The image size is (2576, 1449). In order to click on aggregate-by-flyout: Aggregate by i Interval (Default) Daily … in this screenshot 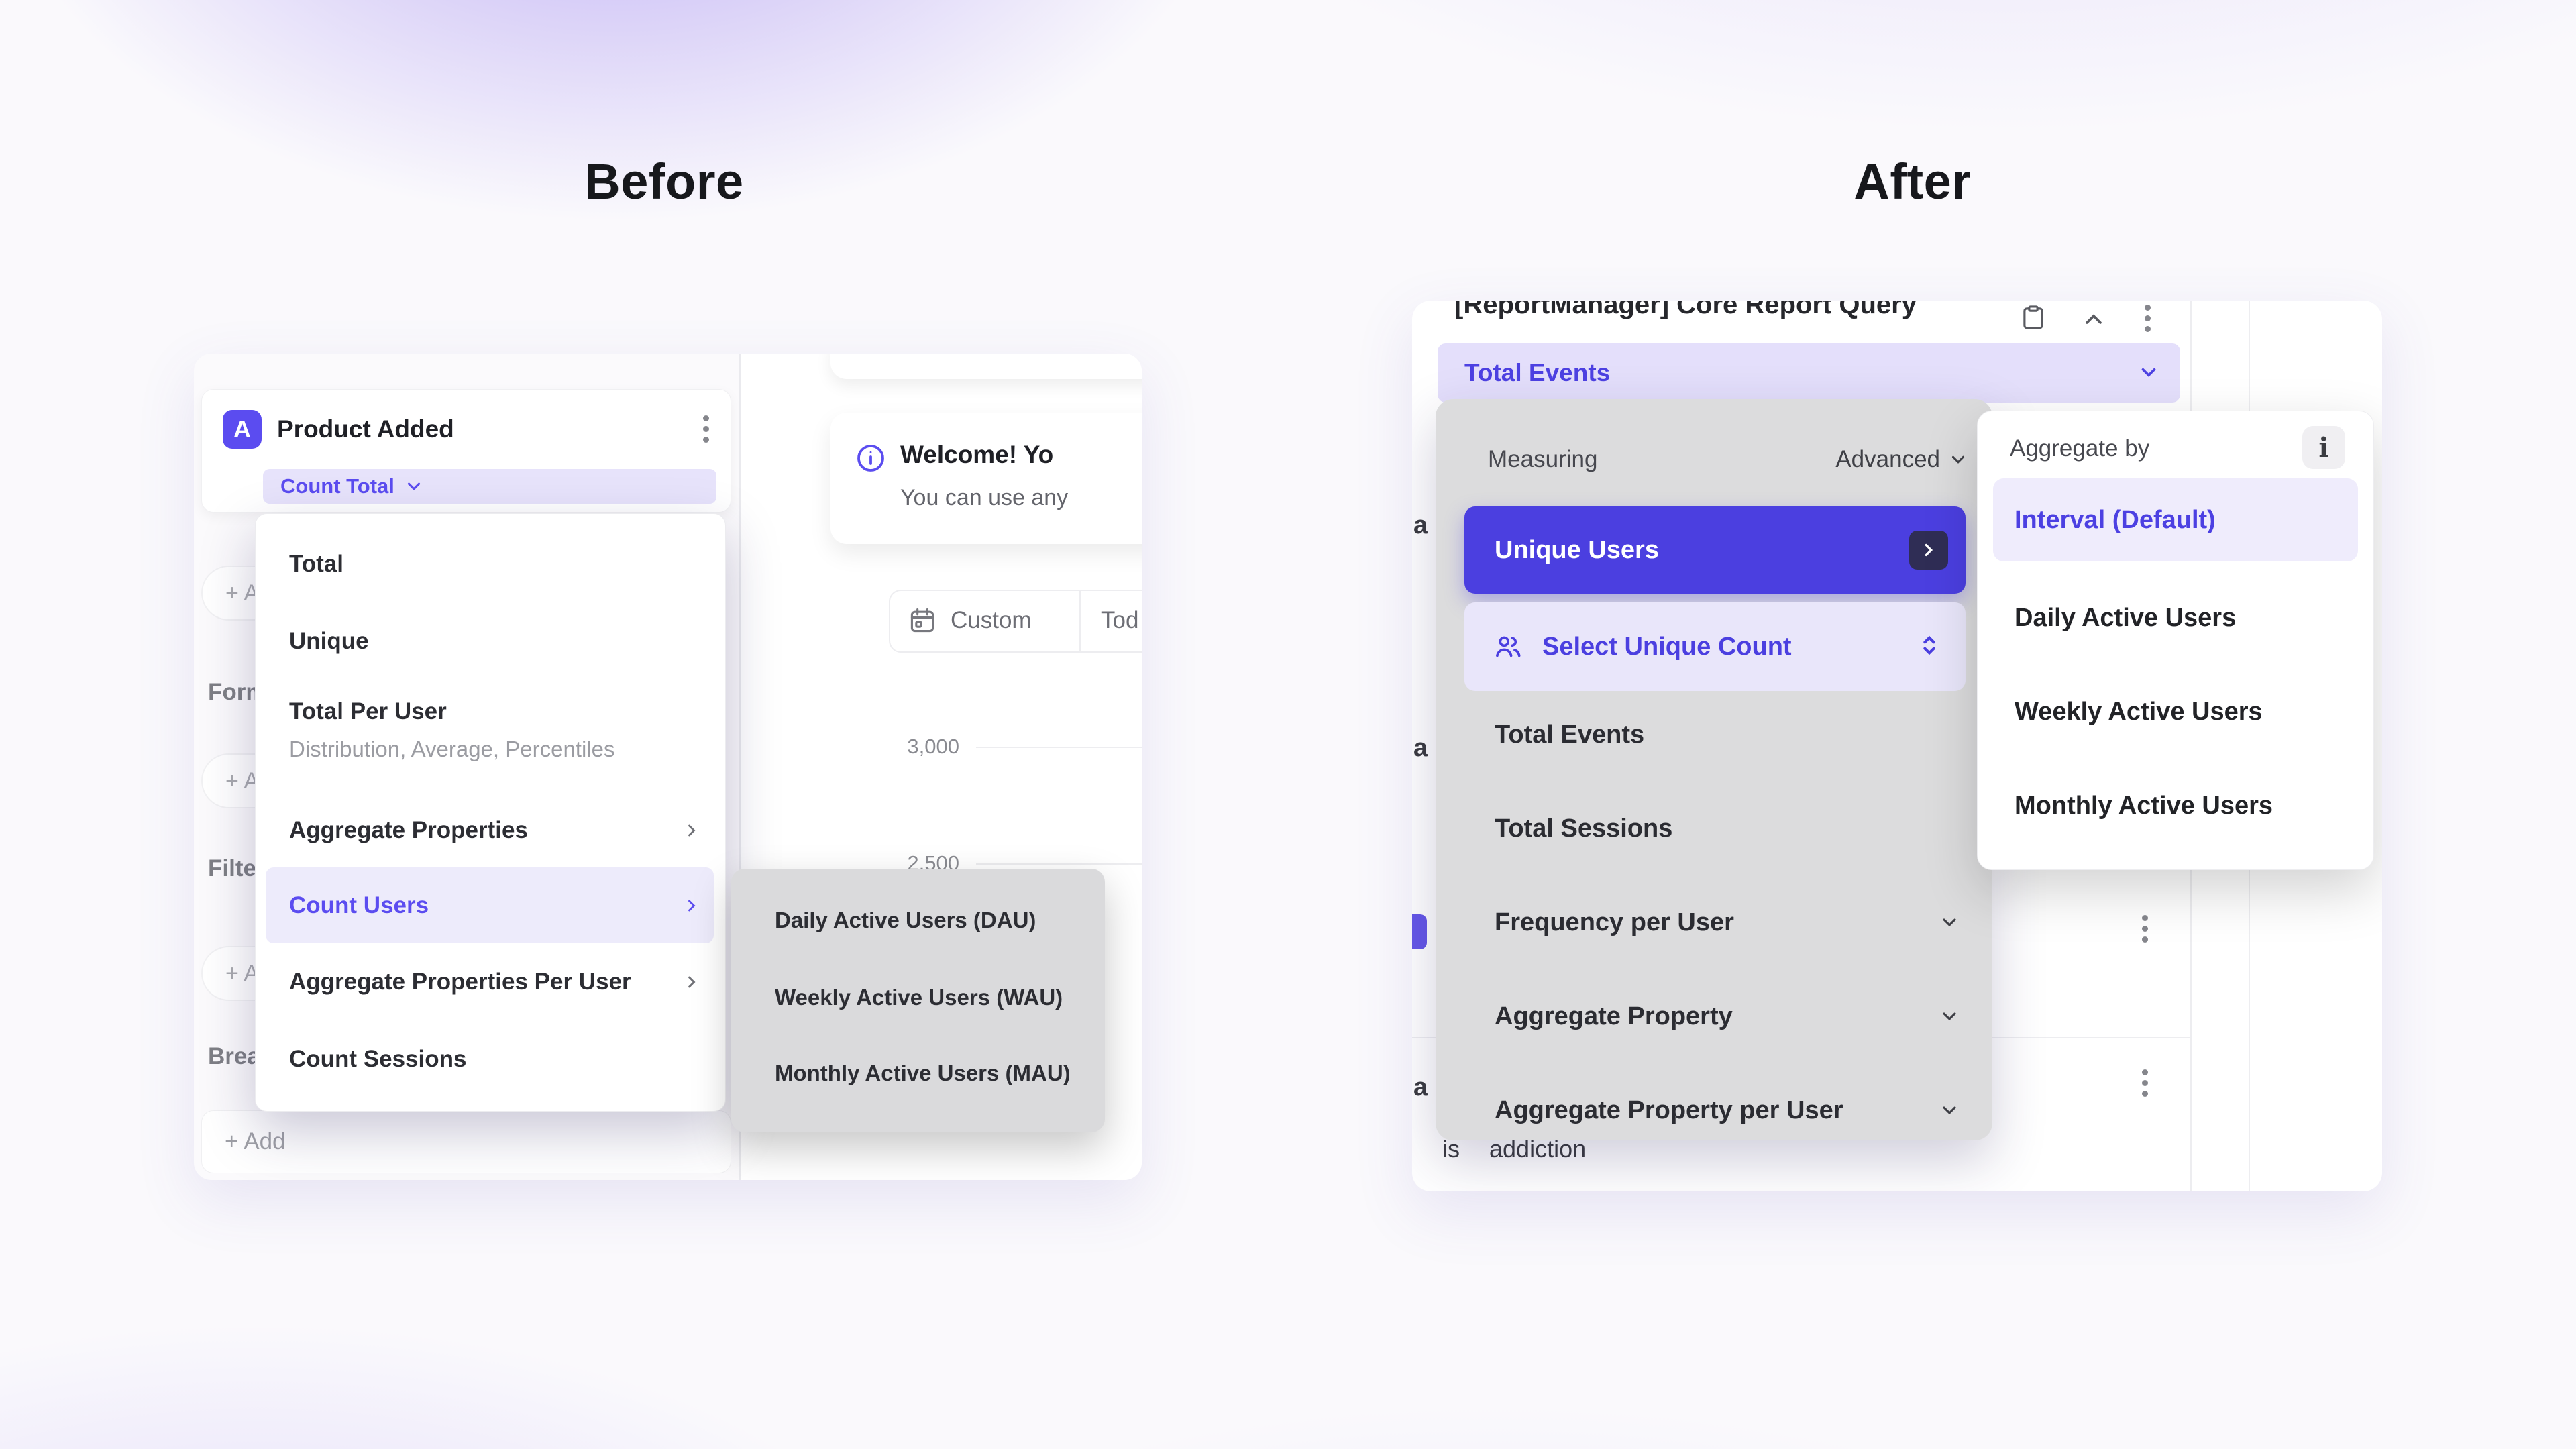, I will do `click(2175, 640)`.